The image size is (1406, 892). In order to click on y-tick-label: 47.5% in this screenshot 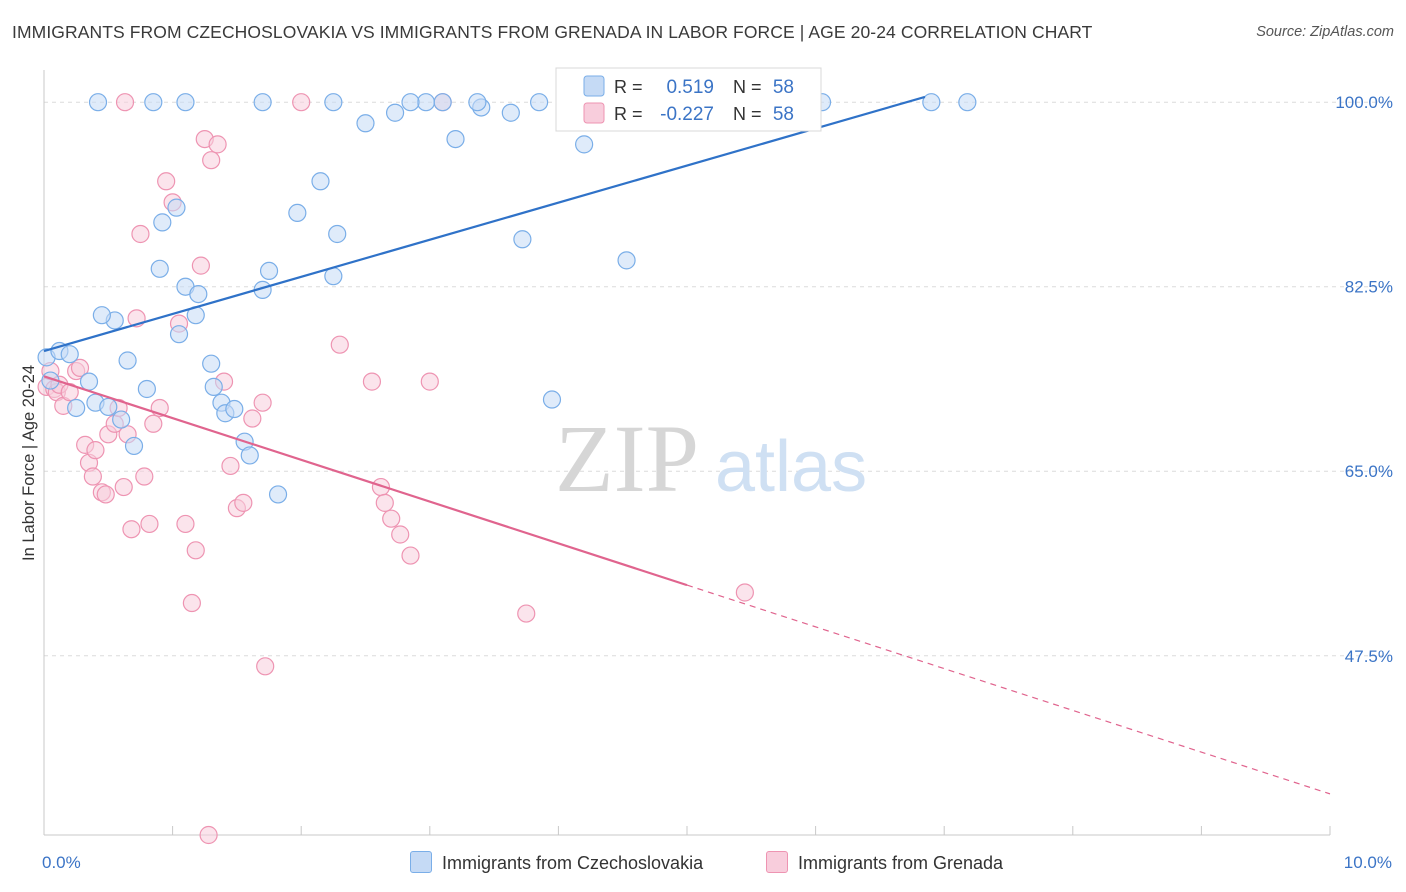, I will do `click(1369, 656)`.